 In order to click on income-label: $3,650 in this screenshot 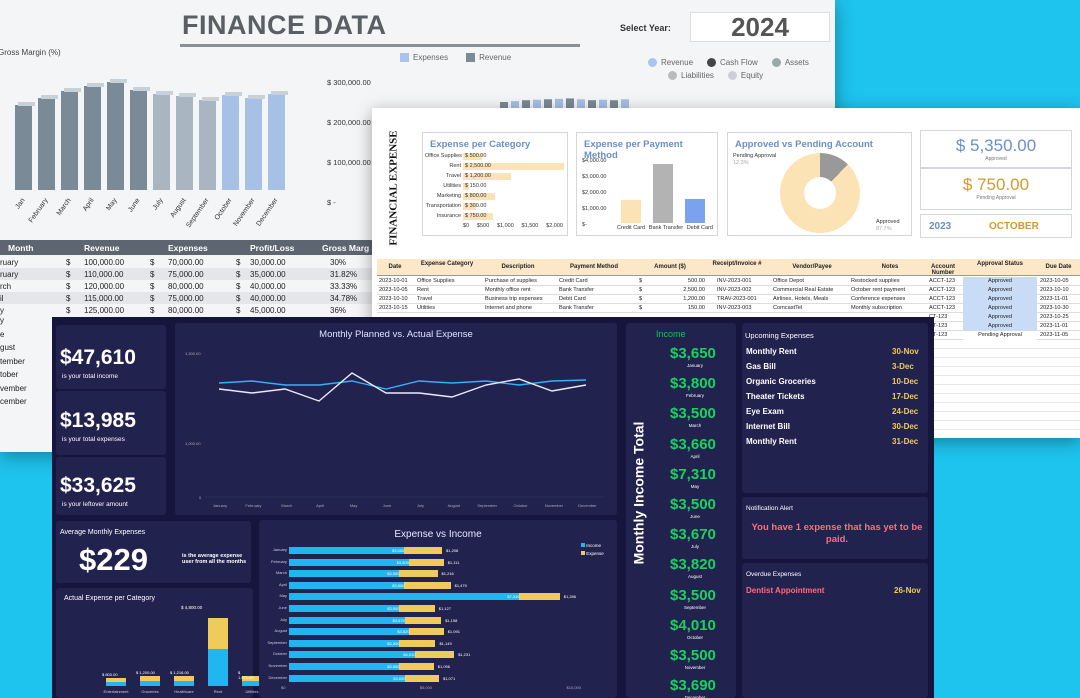, I will do `click(398, 550)`.